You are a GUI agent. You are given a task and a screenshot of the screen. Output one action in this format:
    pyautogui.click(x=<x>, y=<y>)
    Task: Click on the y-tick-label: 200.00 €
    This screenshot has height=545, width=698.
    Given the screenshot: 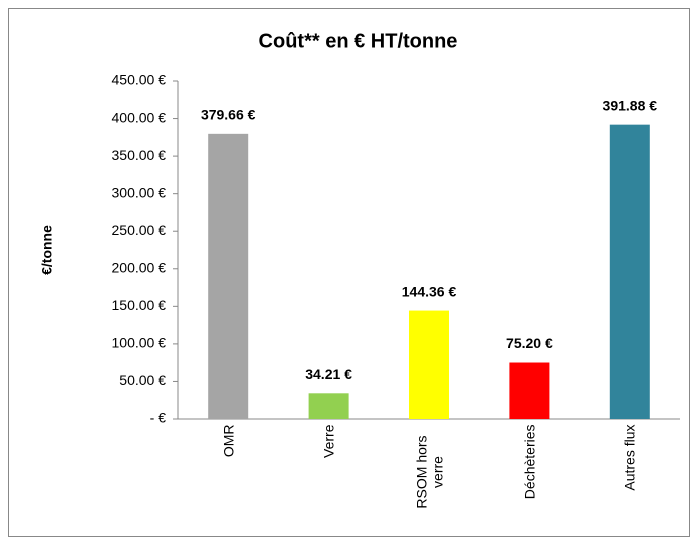 What is the action you would take?
    pyautogui.click(x=139, y=267)
    